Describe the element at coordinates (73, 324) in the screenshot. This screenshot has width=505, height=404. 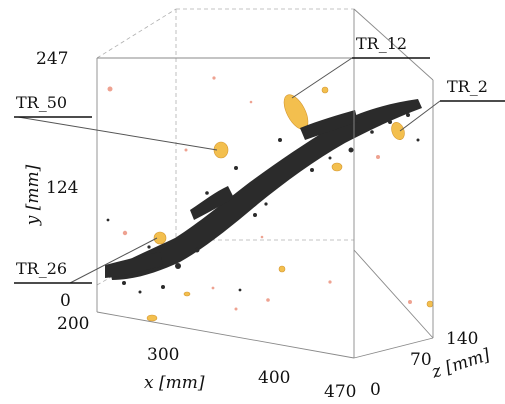
I see `x-tick-200: 200` at that location.